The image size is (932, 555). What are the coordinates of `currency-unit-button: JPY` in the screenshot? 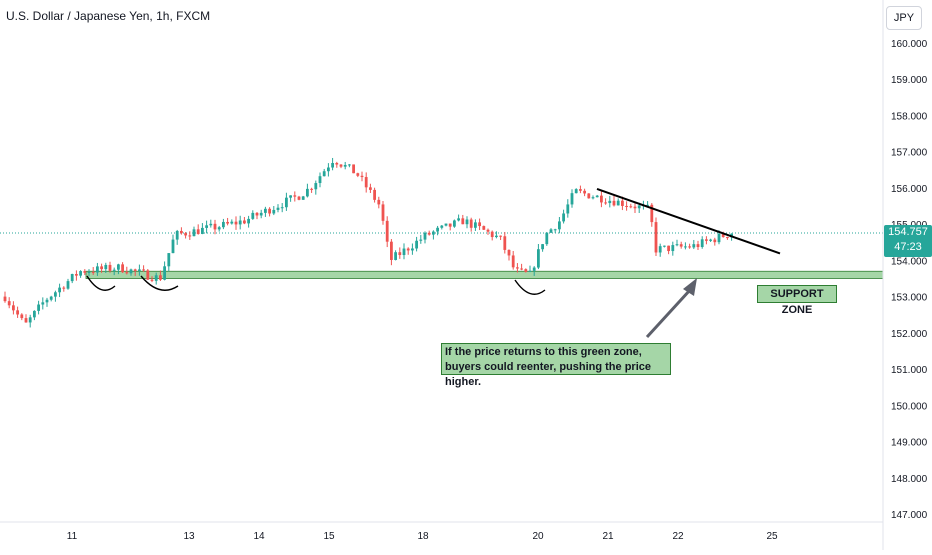 It's located at (904, 18).